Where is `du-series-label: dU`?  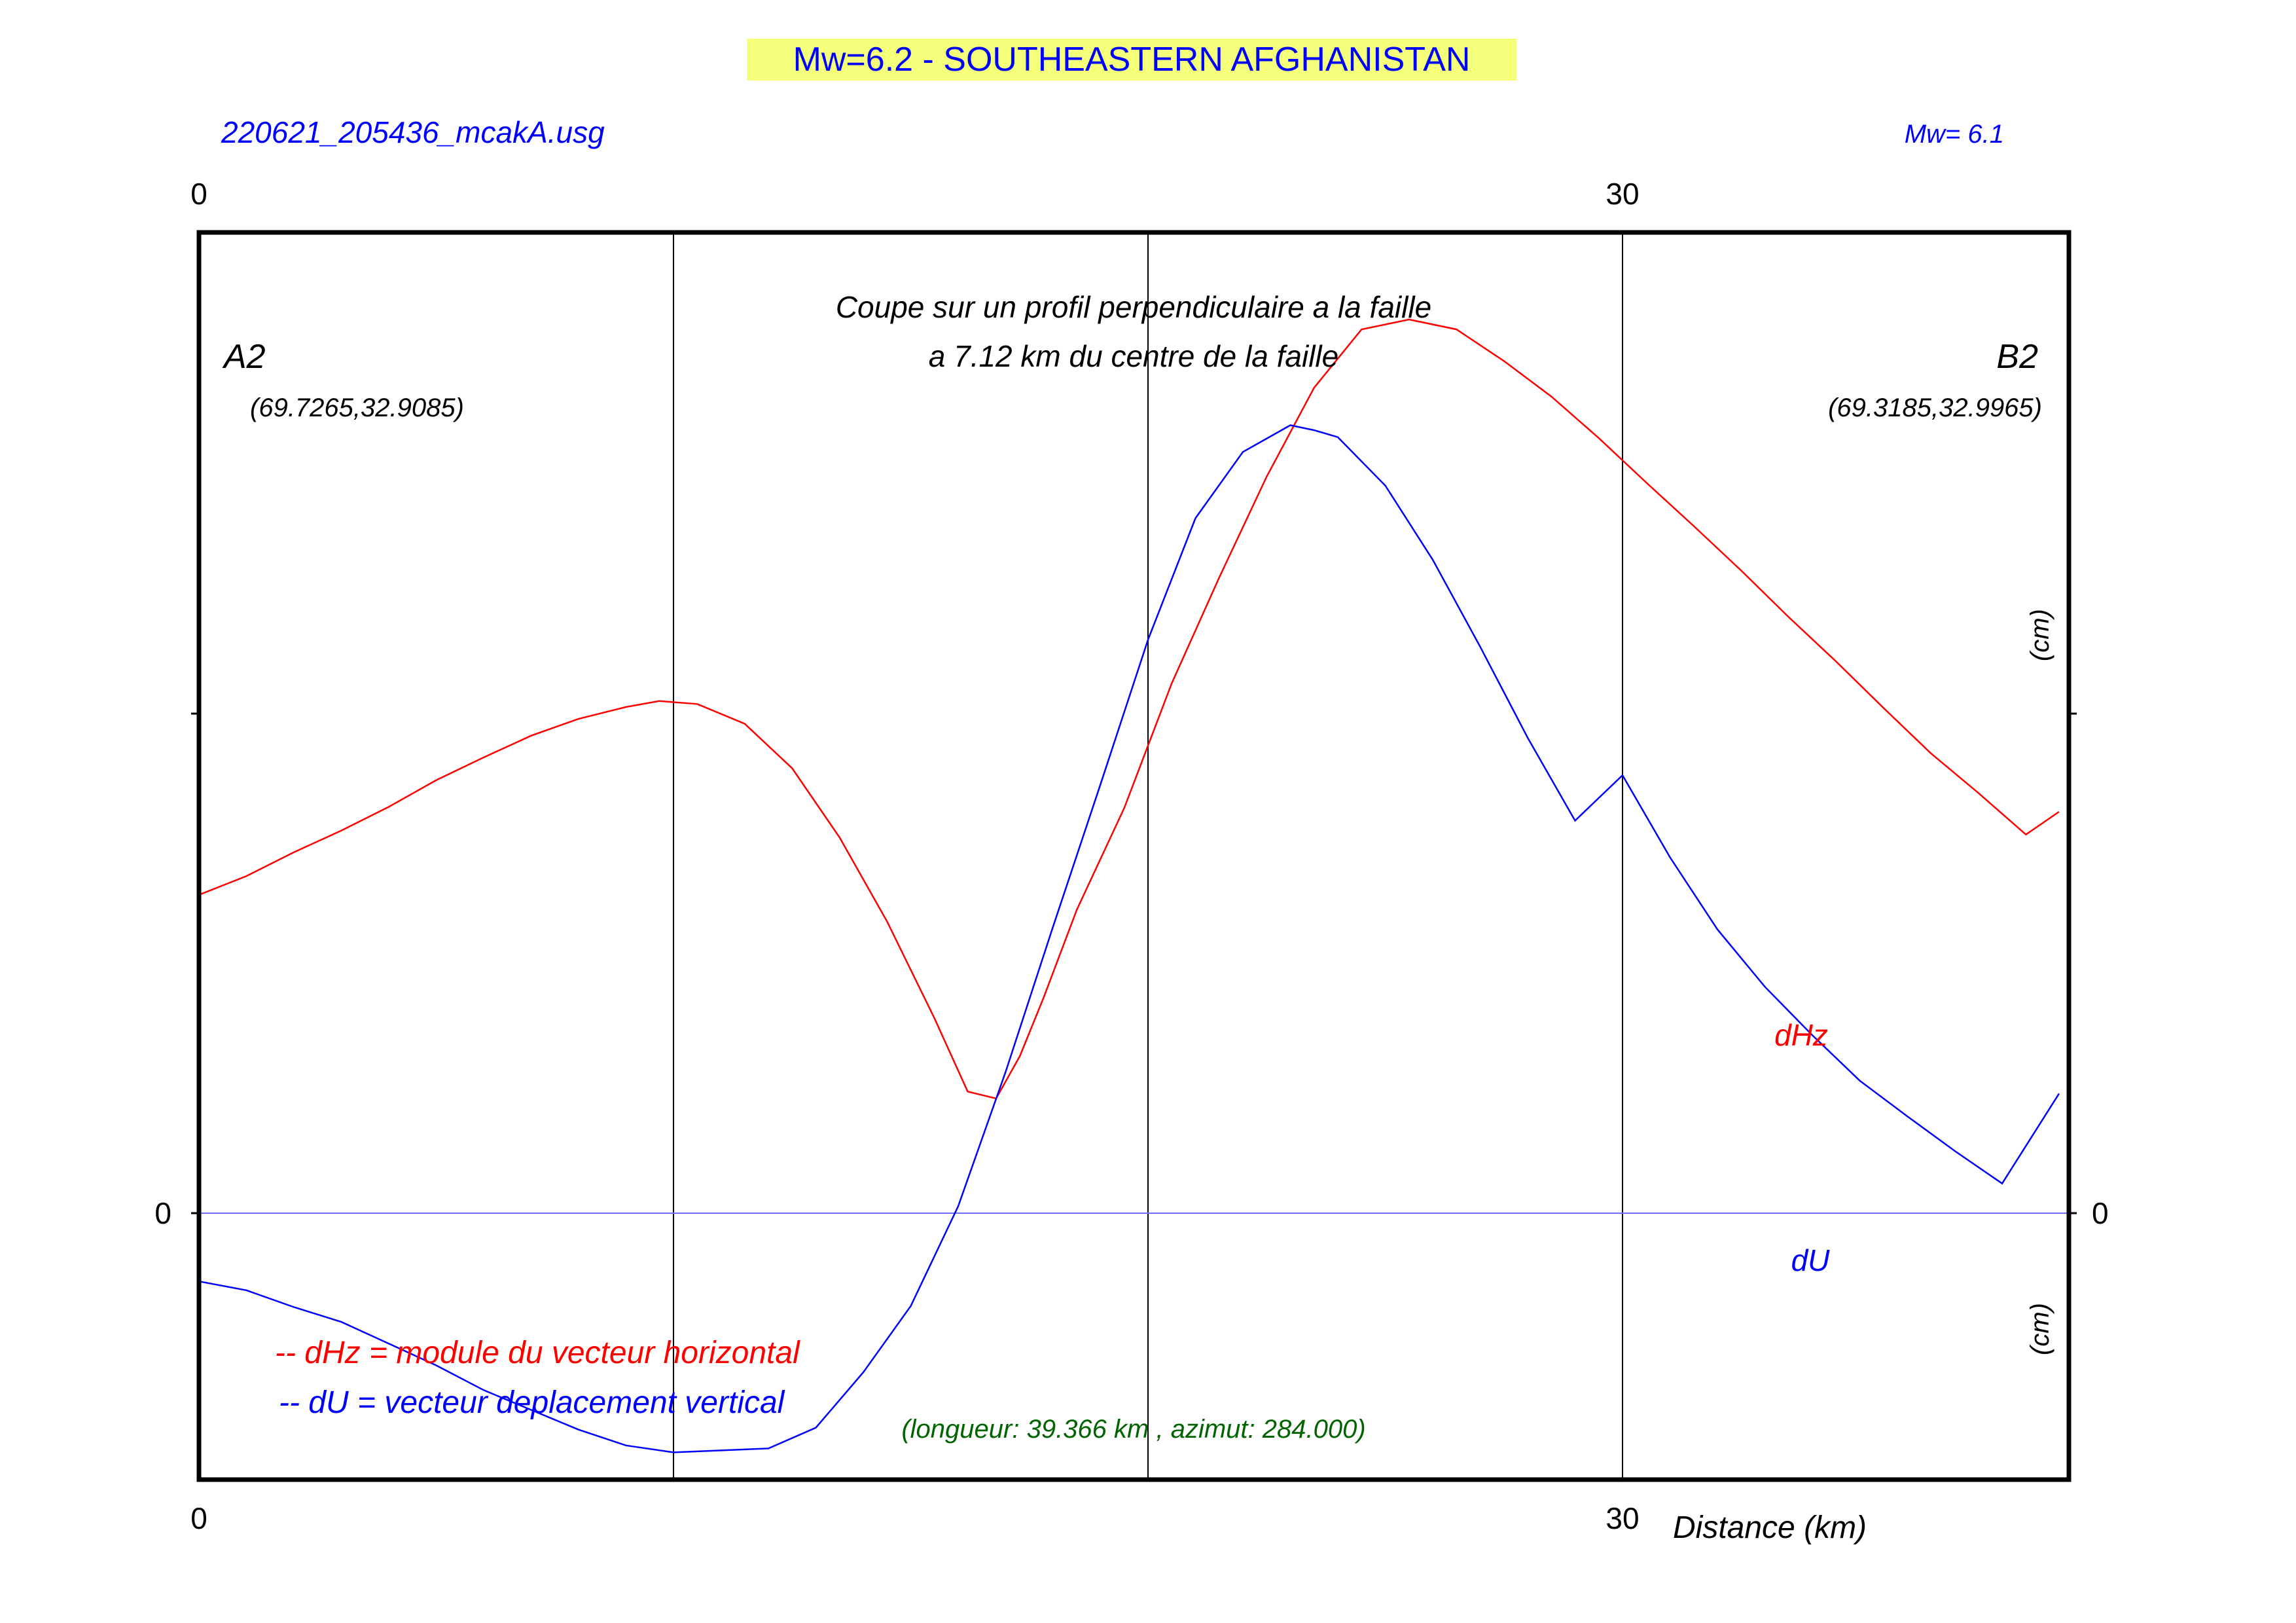 du-series-label: dU is located at coordinates (1811, 1260).